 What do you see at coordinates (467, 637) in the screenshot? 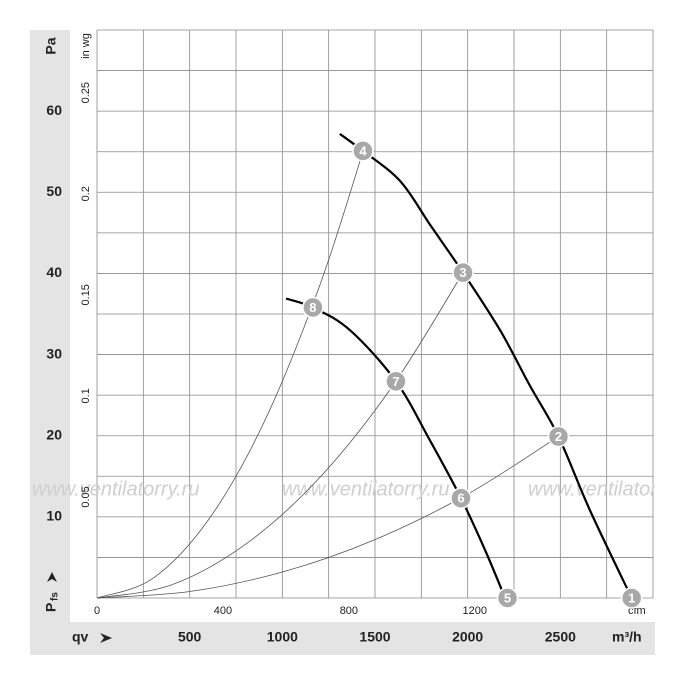
I see `x-tick-label: 2000` at bounding box center [467, 637].